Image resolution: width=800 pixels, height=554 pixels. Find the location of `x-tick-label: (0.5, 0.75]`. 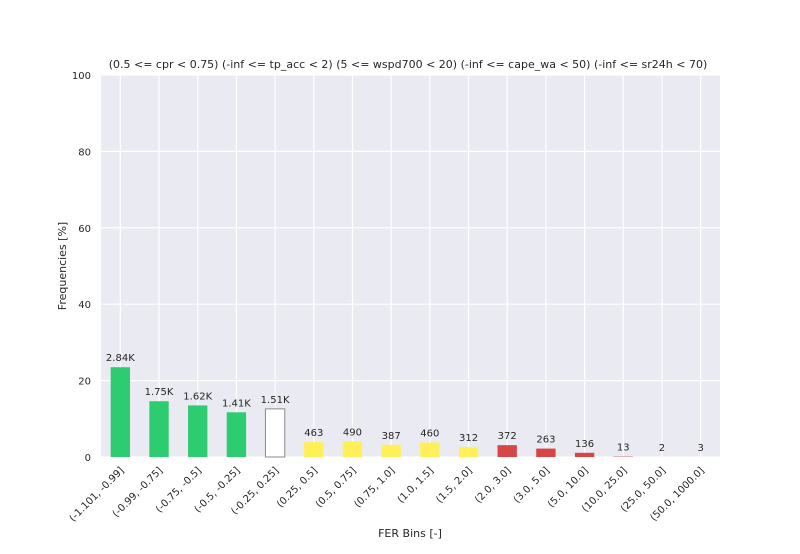

x-tick-label: (0.5, 0.75] is located at coordinates (336, 487).